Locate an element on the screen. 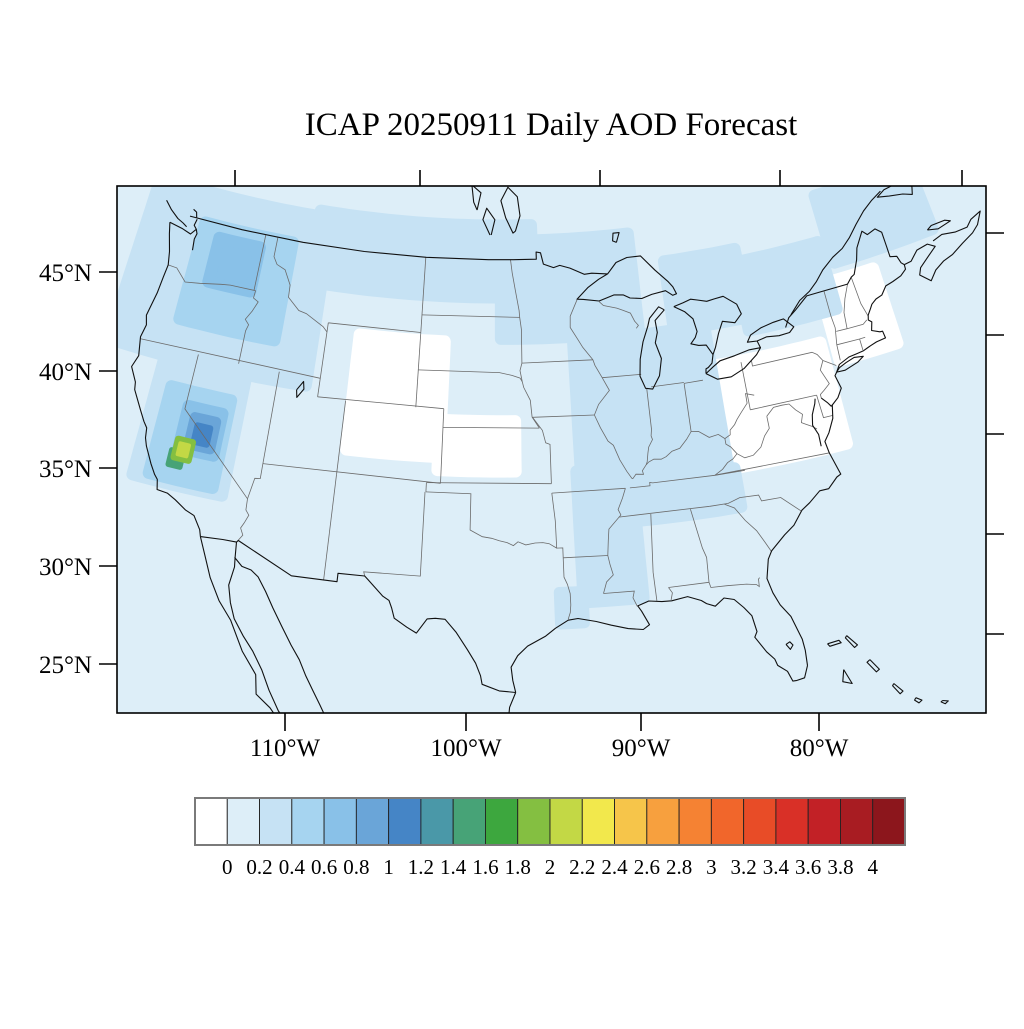  colorbar-tick-label: 2.2 is located at coordinates (582, 867).